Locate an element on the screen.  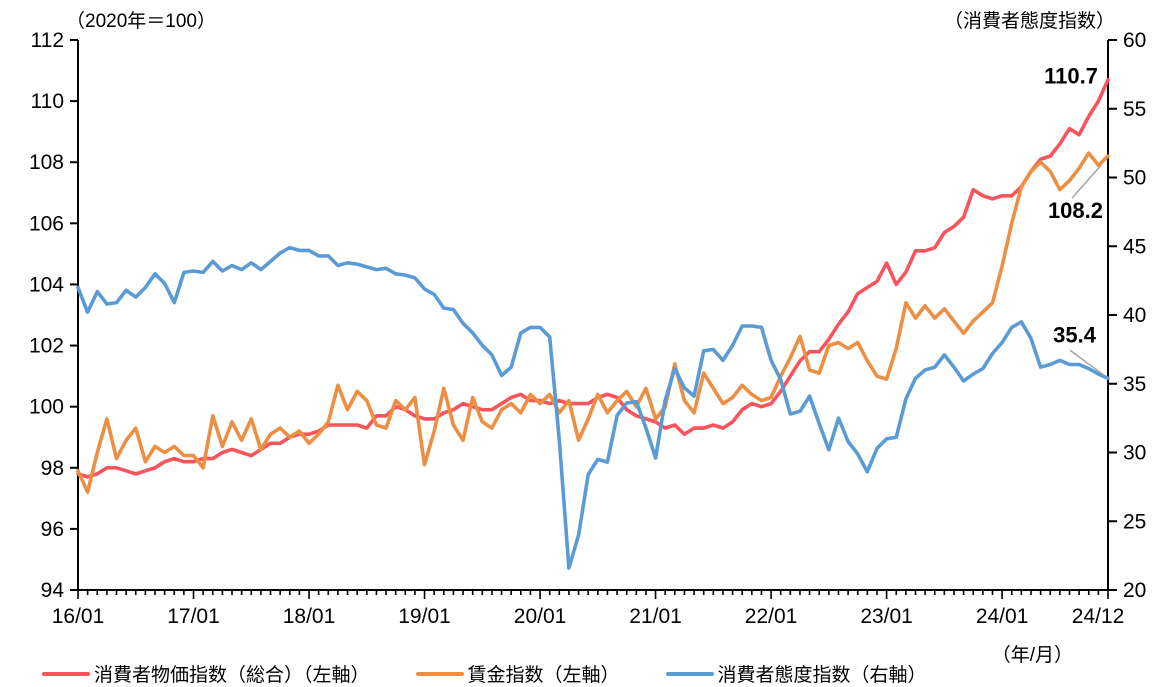
left-axis-ticks: 94 96 98 100 102 104 106 108 110 112 is located at coordinates (53, 315).